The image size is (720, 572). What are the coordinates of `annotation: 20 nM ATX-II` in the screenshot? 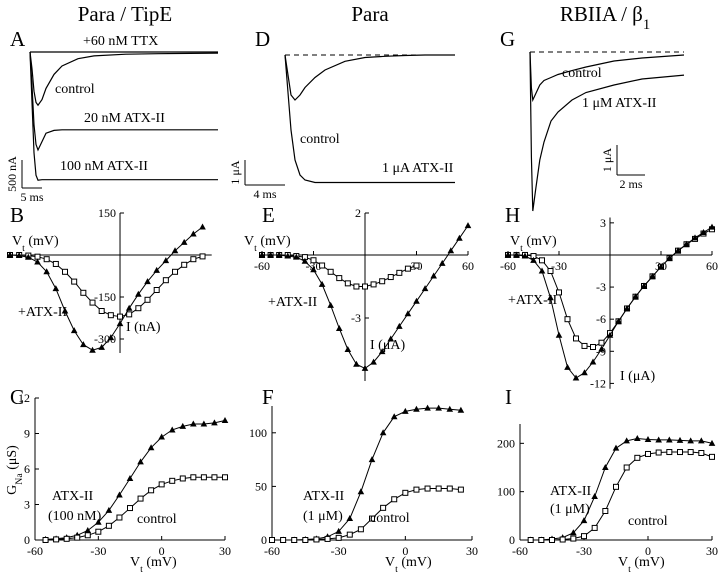 It's located at (124, 118).